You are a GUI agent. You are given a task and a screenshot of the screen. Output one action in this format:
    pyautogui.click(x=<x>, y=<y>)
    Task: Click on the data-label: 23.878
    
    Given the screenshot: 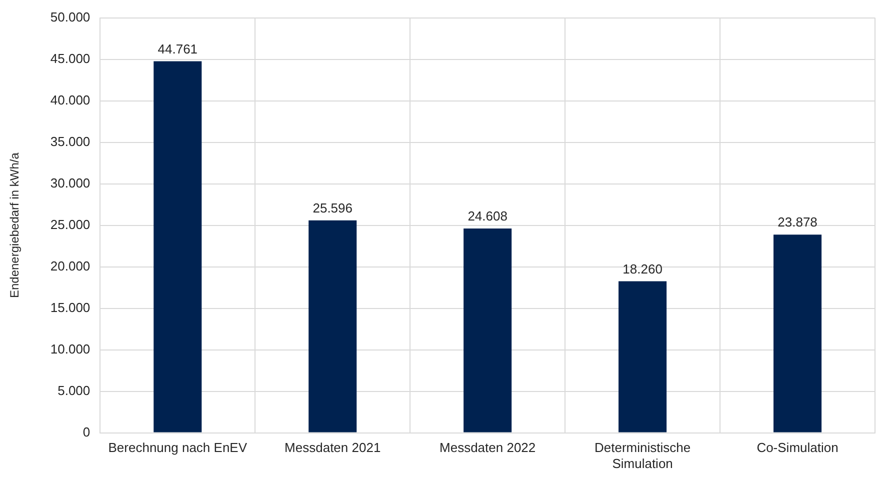 What is the action you would take?
    pyautogui.click(x=798, y=222)
    